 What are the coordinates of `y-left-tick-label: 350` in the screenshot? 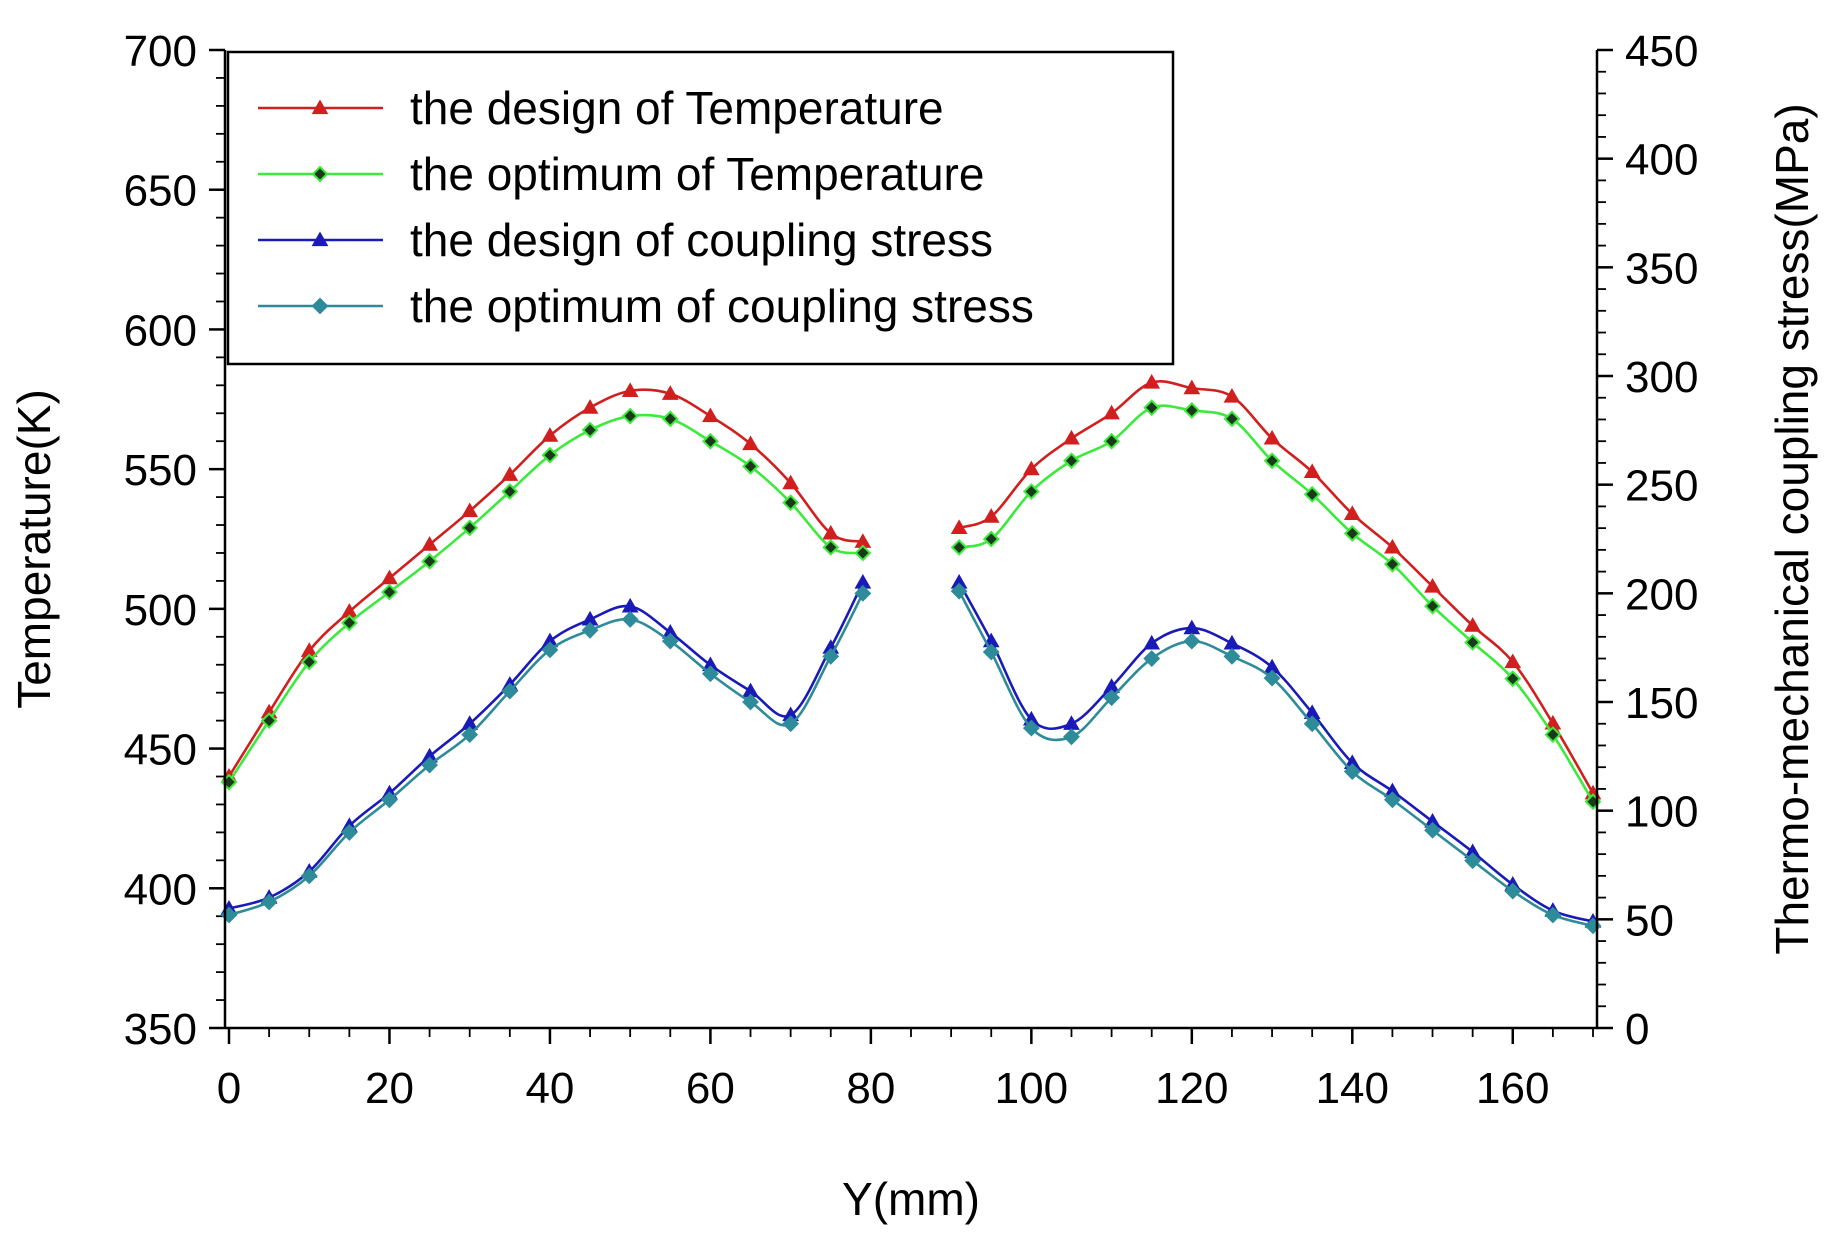 It's located at (160, 1029).